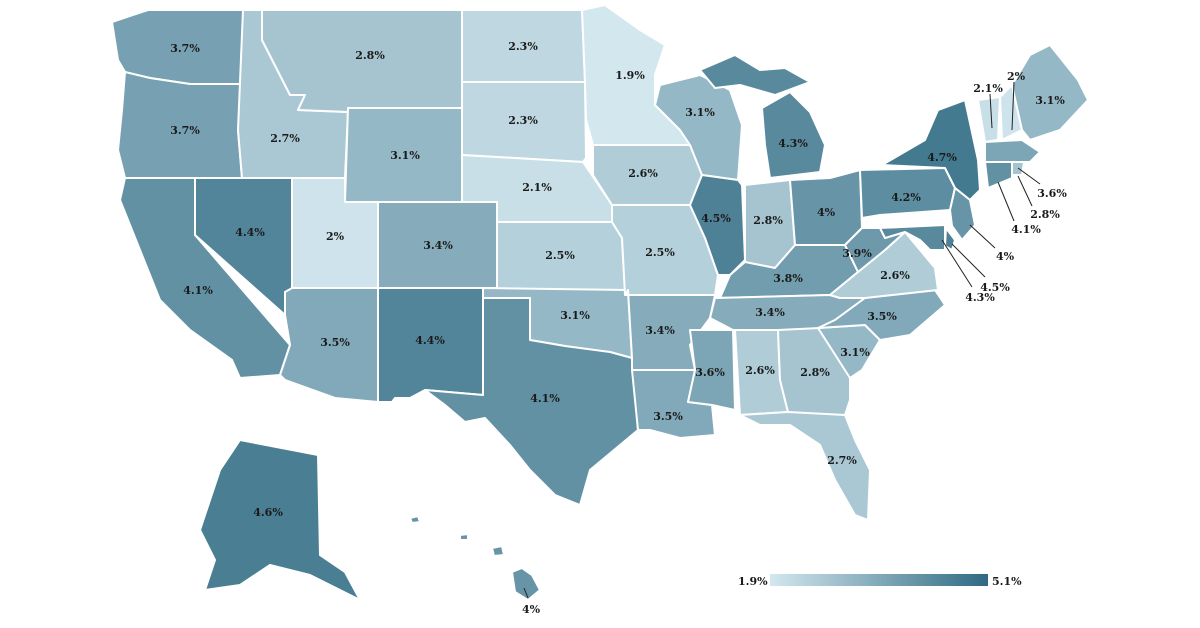 This screenshot has height=628, width=1200. What do you see at coordinates (991, 111) in the screenshot?
I see `leader-line-vt` at bounding box center [991, 111].